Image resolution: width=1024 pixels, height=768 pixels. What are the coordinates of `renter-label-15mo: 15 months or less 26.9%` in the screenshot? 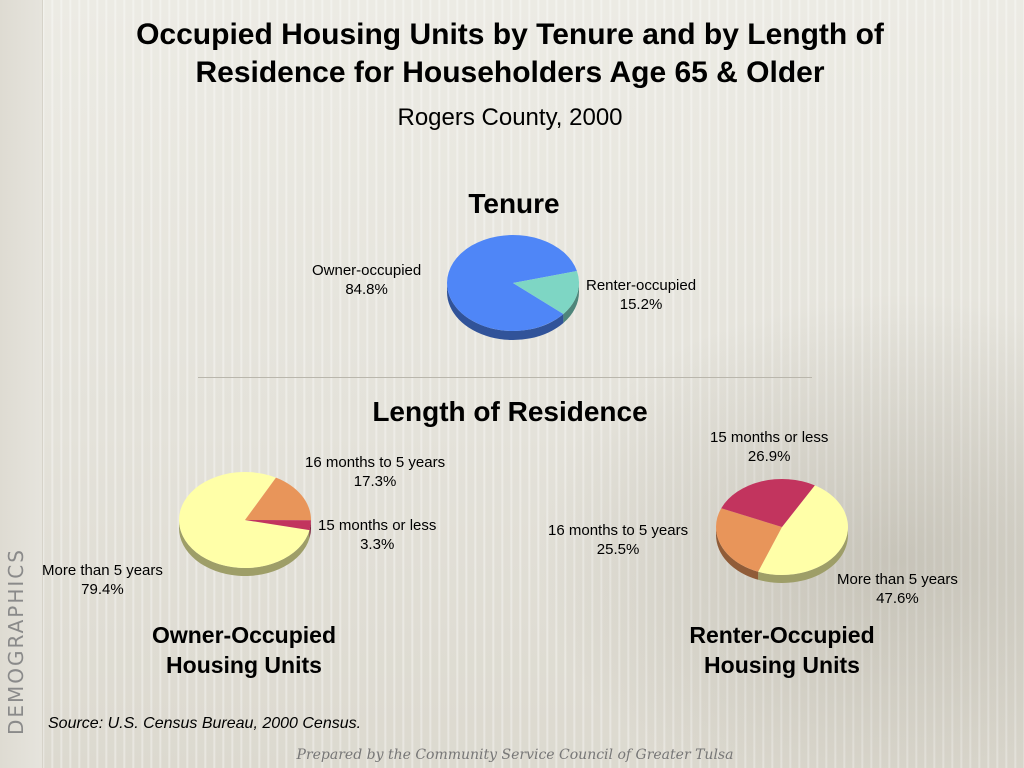 It's located at (769, 447).